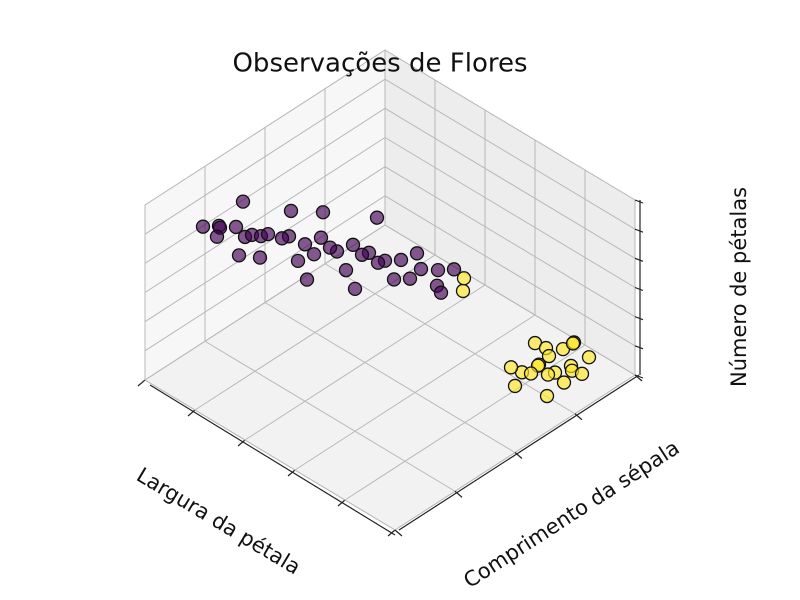 The image size is (800, 600). Describe the element at coordinates (272, 460) in the screenshot. I see `x-axis-line` at that location.